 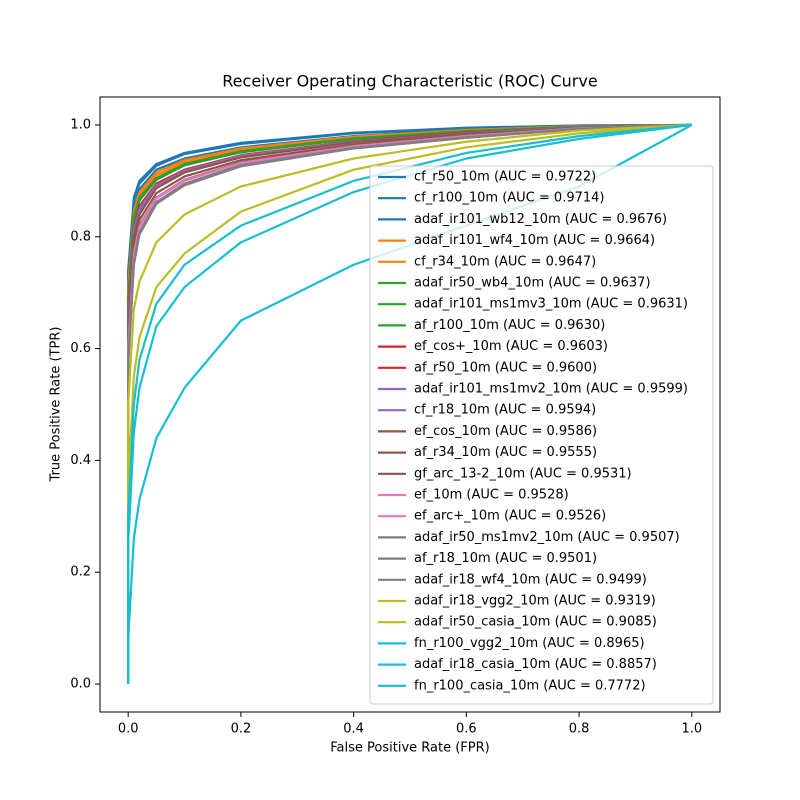 I want to click on y-tick-label: 0.4, so click(x=80, y=460).